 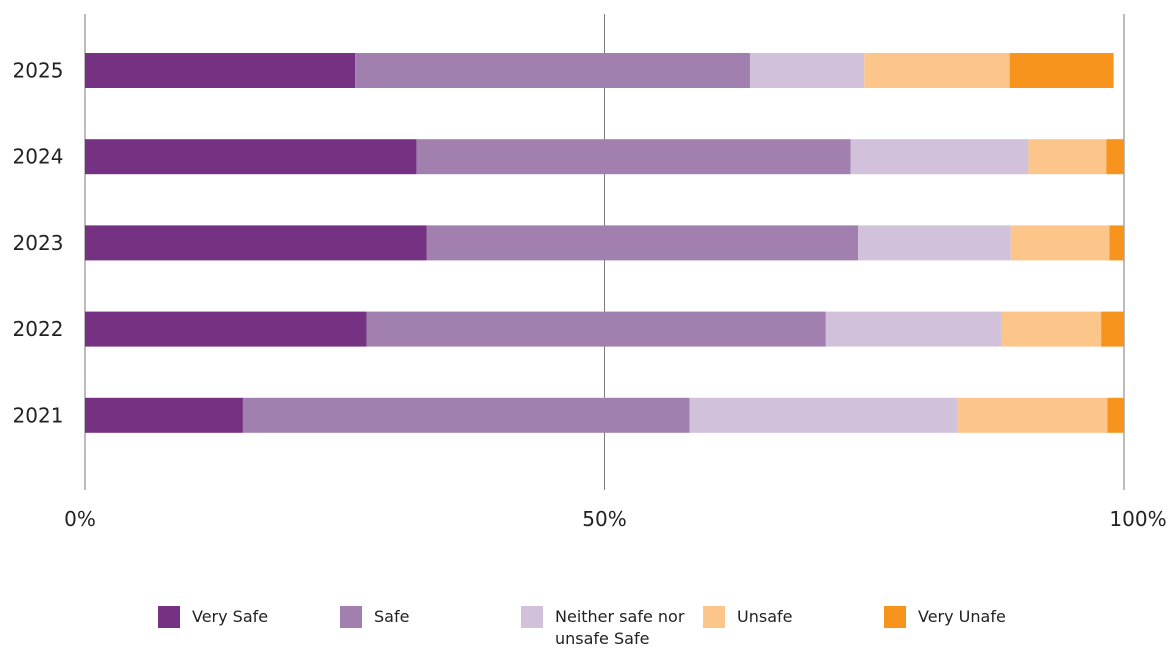 I want to click on category-label-2022: 2022, so click(x=38, y=329).